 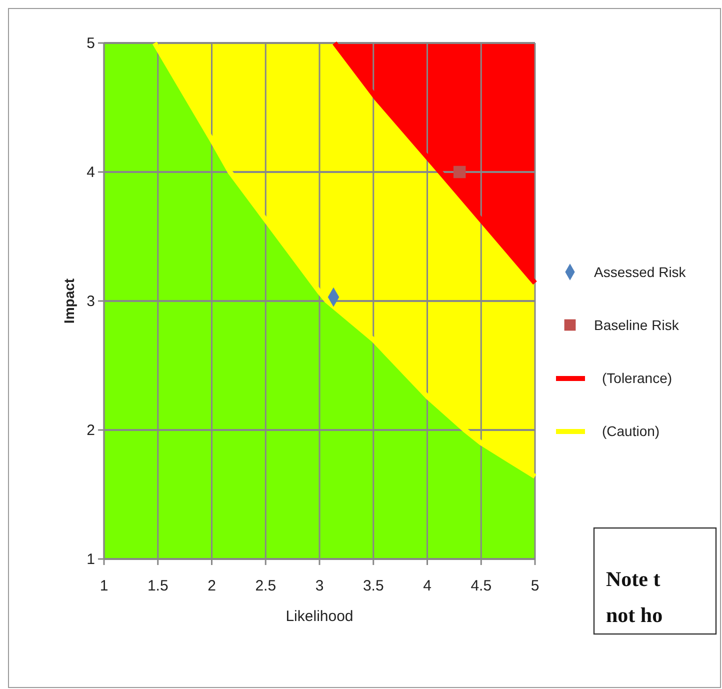 I want to click on x-tick-label: 3.5, so click(x=373, y=586).